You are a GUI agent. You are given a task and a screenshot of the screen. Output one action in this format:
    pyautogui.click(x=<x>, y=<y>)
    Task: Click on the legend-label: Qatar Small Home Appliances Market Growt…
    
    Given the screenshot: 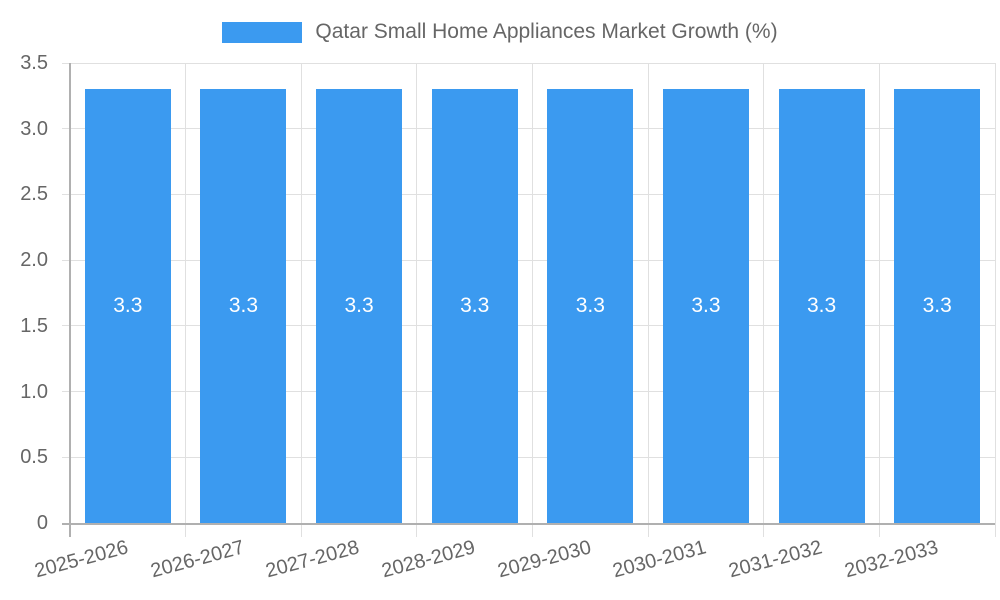 What is the action you would take?
    pyautogui.click(x=546, y=31)
    